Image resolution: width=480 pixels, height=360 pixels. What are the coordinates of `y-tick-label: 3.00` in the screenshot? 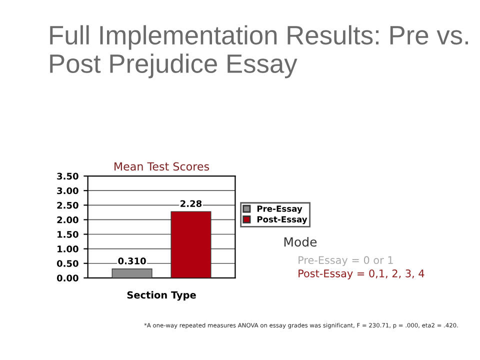 It's located at (67, 190).